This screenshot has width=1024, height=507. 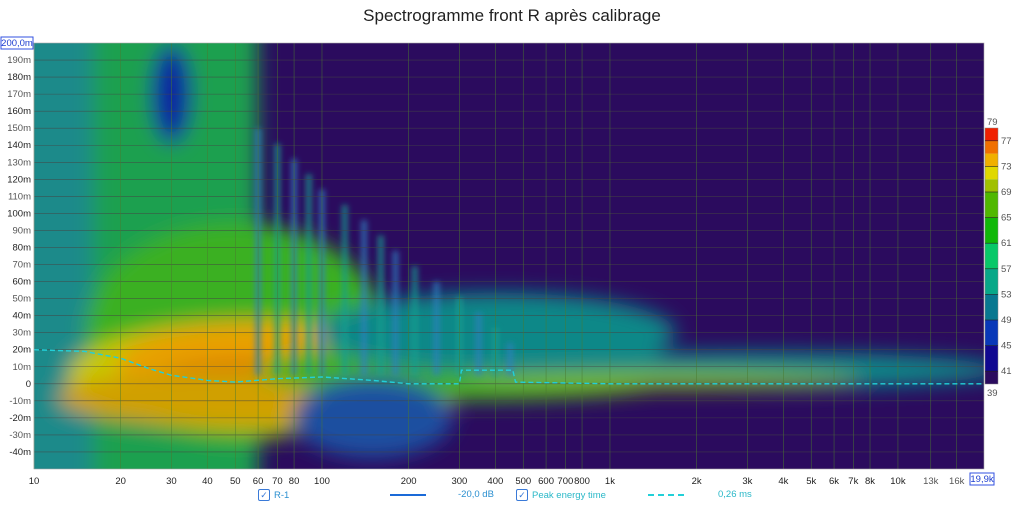 I want to click on y-tick-label: 130m, so click(x=19, y=162).